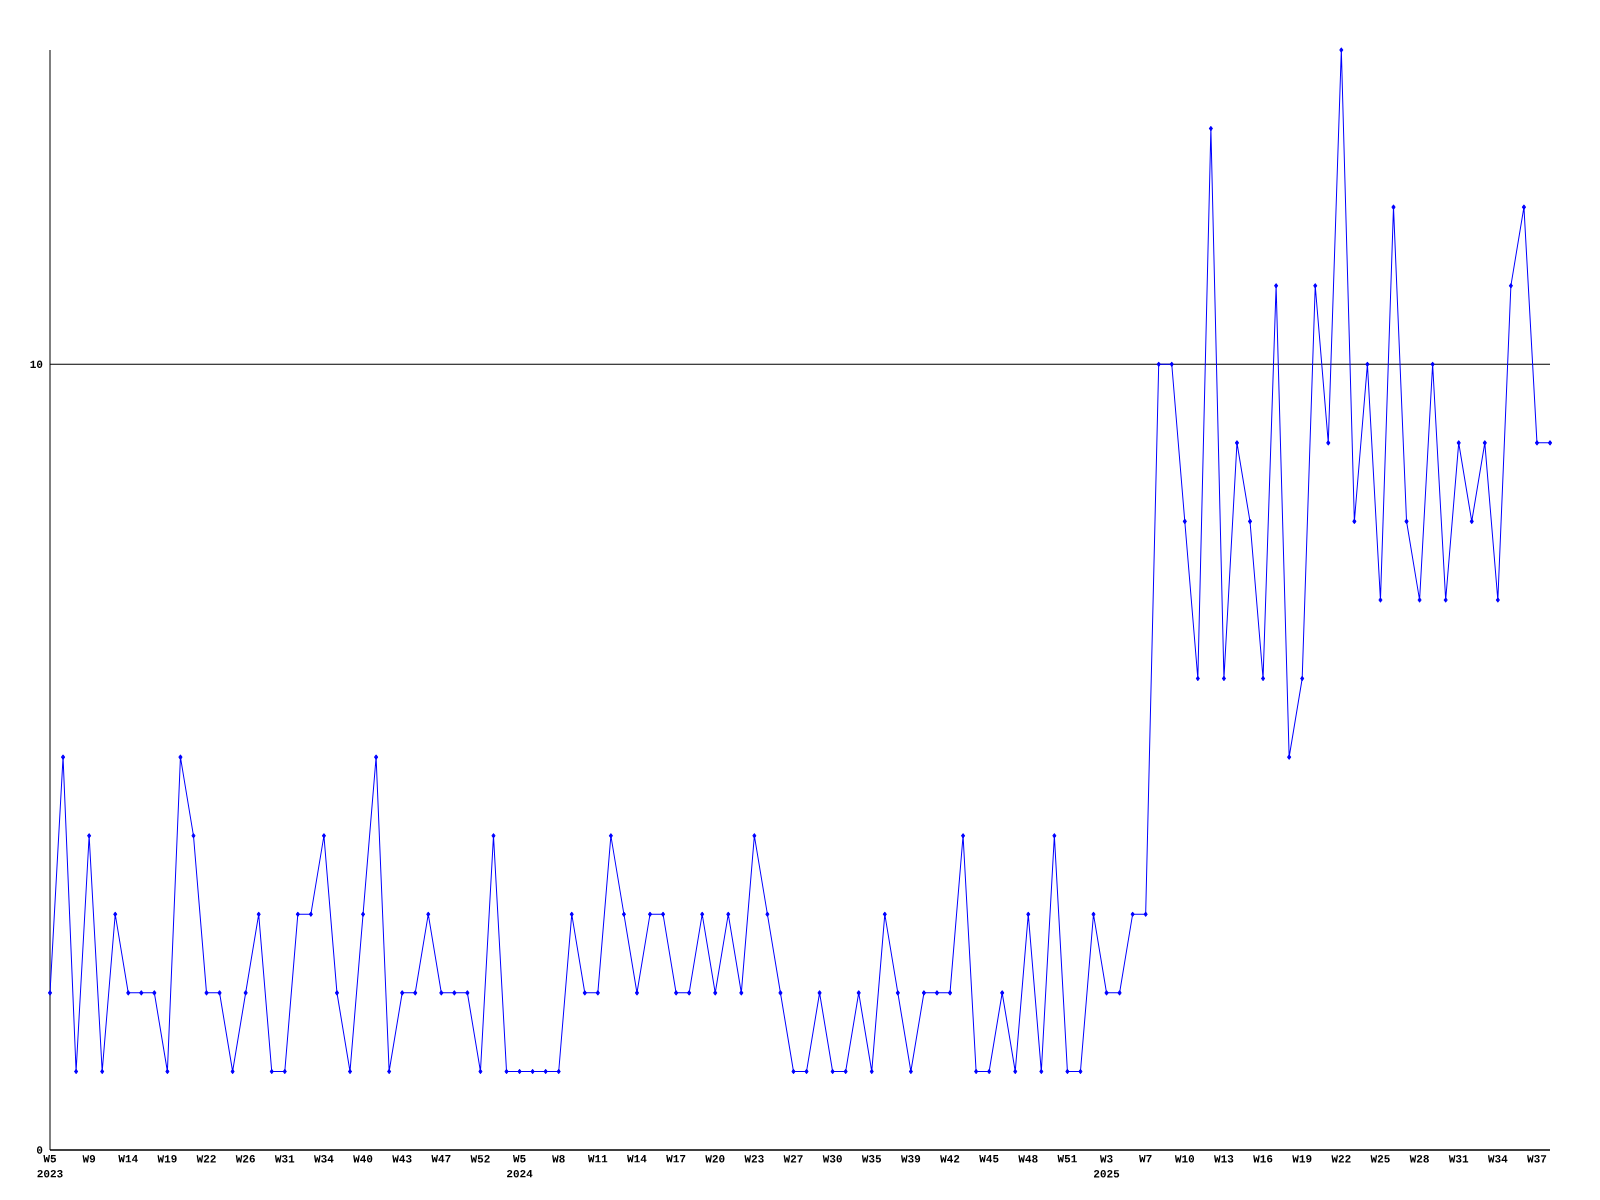  Describe the element at coordinates (1028, 1159) in the screenshot. I see `x-tick-label: W48` at that location.